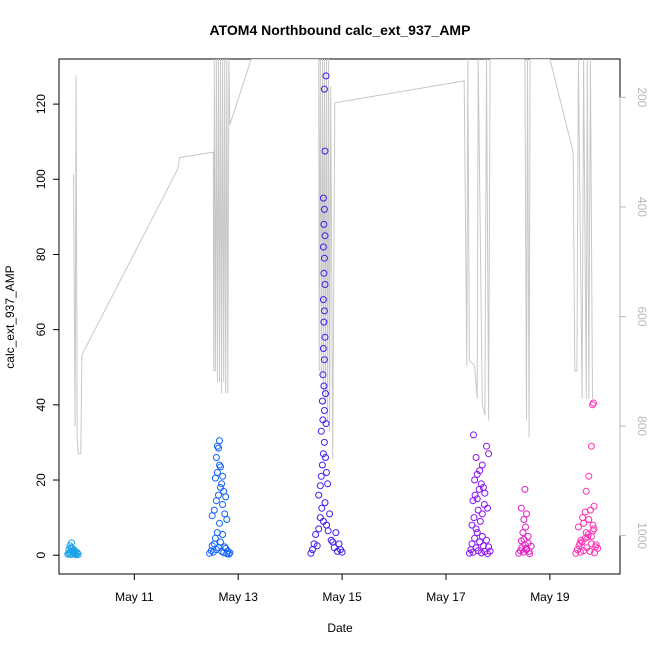  I want to click on right-tick-label: 600, so click(642, 316).